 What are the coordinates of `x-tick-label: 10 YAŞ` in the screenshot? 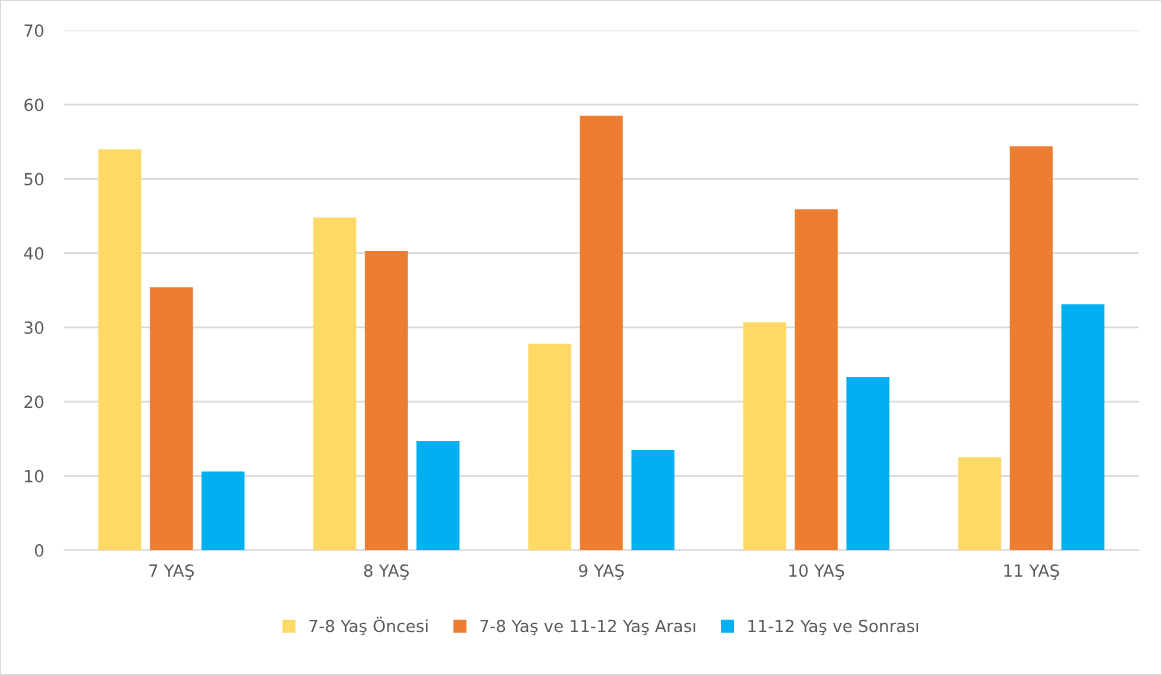 It's located at (817, 572).